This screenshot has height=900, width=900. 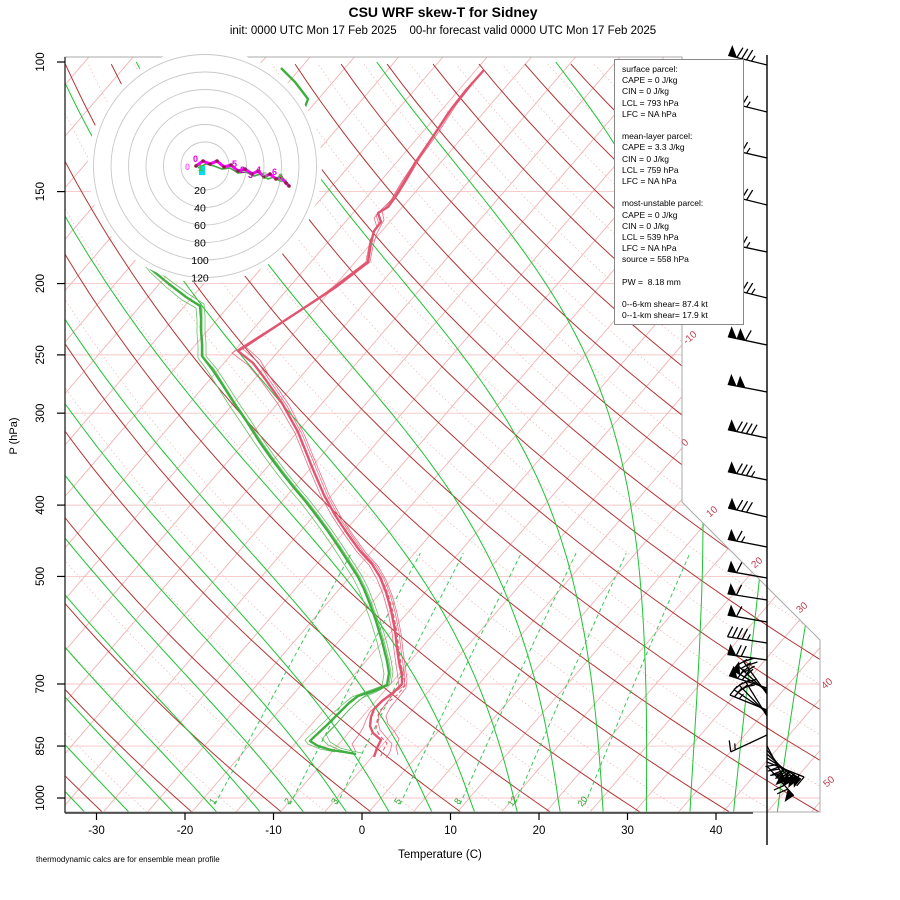 I want to click on parcel-info-line: PW = 8.18 mm, so click(x=651, y=281).